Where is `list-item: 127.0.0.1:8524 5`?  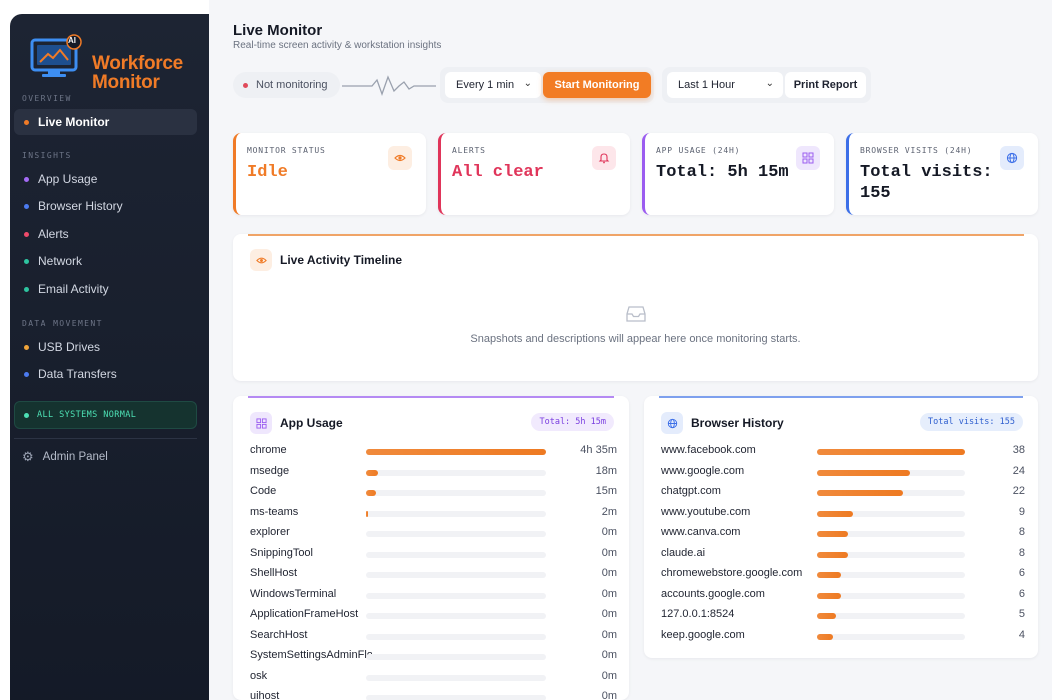 list-item: 127.0.0.1:8524 5 is located at coordinates (841, 615).